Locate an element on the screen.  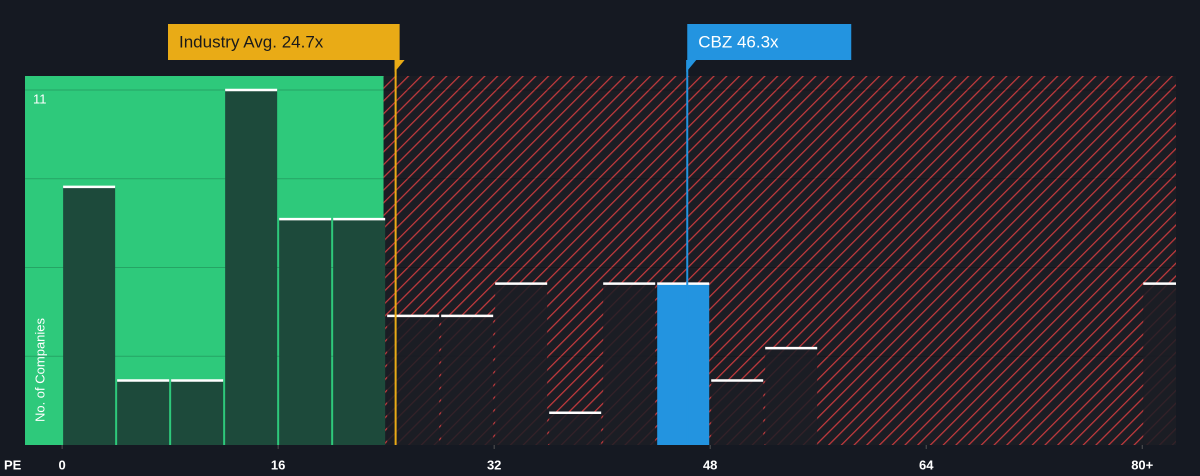
x-axis-label: PE is located at coordinates (13, 464).